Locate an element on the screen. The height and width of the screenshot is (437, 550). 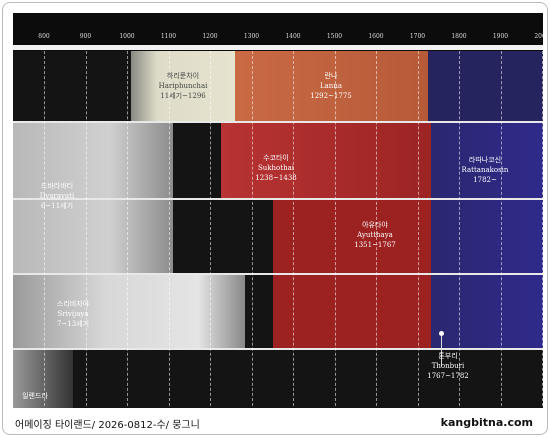
period-name: Sukhothai is located at coordinates (275, 168).